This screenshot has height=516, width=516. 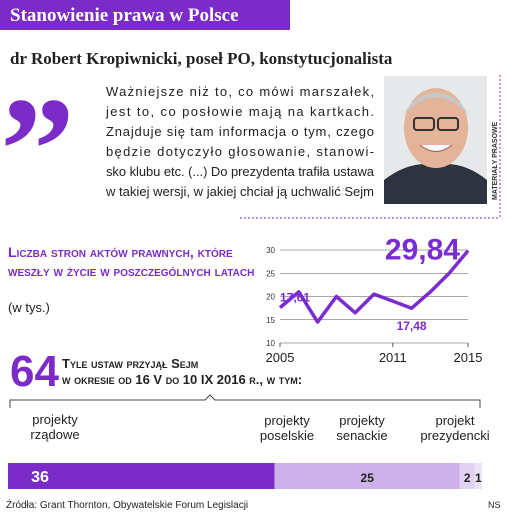 I want to click on bar-value: 2, so click(x=467, y=478).